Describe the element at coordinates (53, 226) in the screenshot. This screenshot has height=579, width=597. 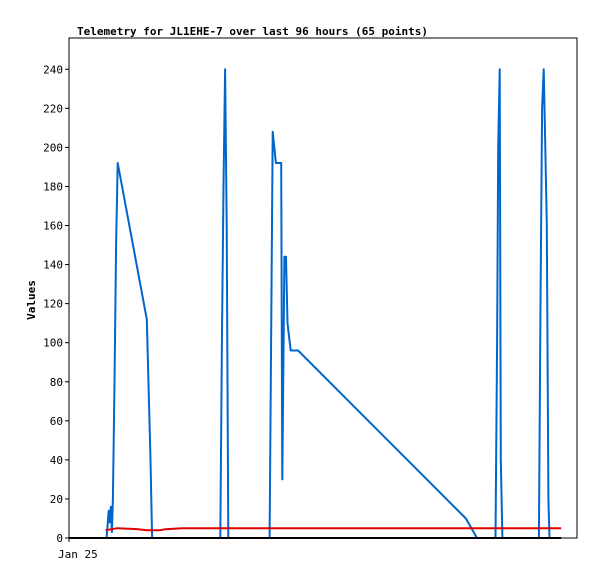
I see `y-tick-label-8: 160` at that location.